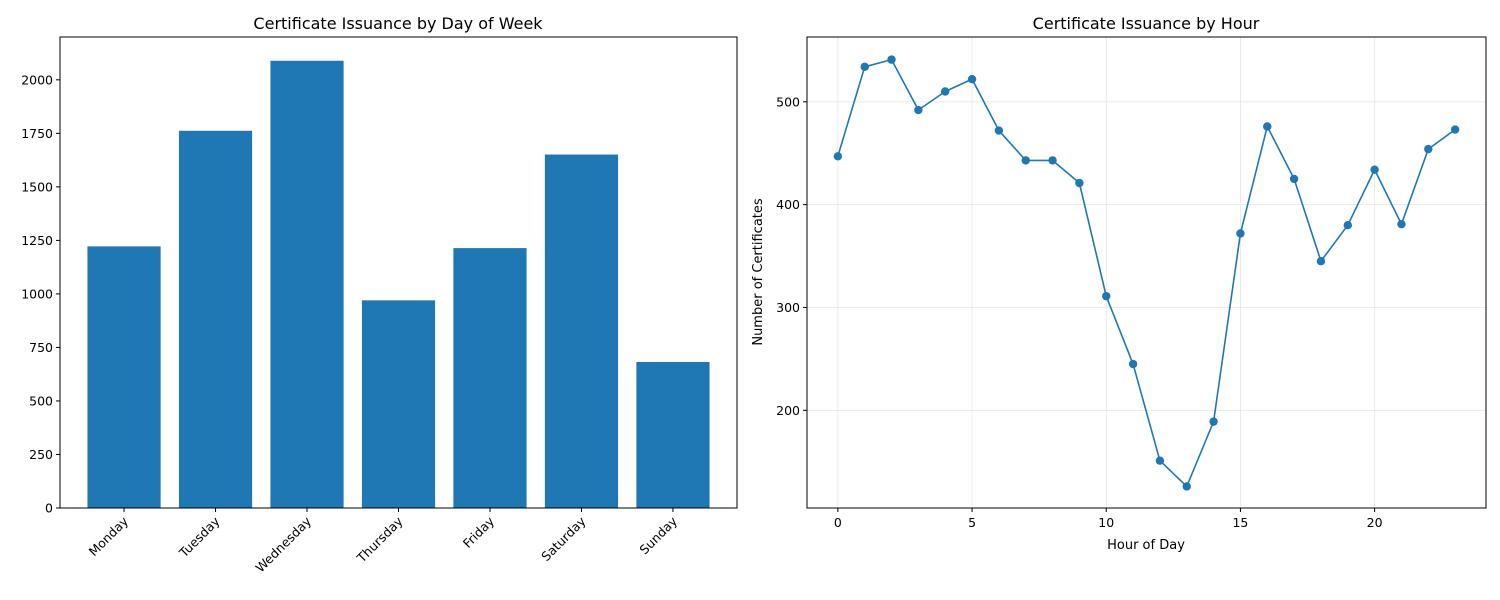 The width and height of the screenshot is (1500, 600). I want to click on bar-x-tick-label: Saturday, so click(563, 538).